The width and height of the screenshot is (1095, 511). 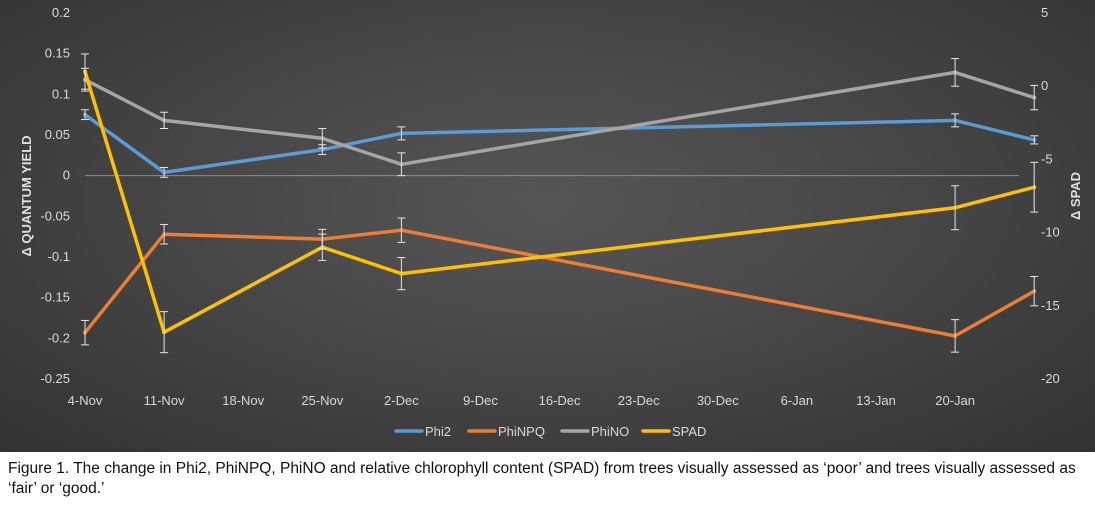 What do you see at coordinates (1075, 196) in the screenshot?
I see `y2-axis-title: Δ SPAD` at bounding box center [1075, 196].